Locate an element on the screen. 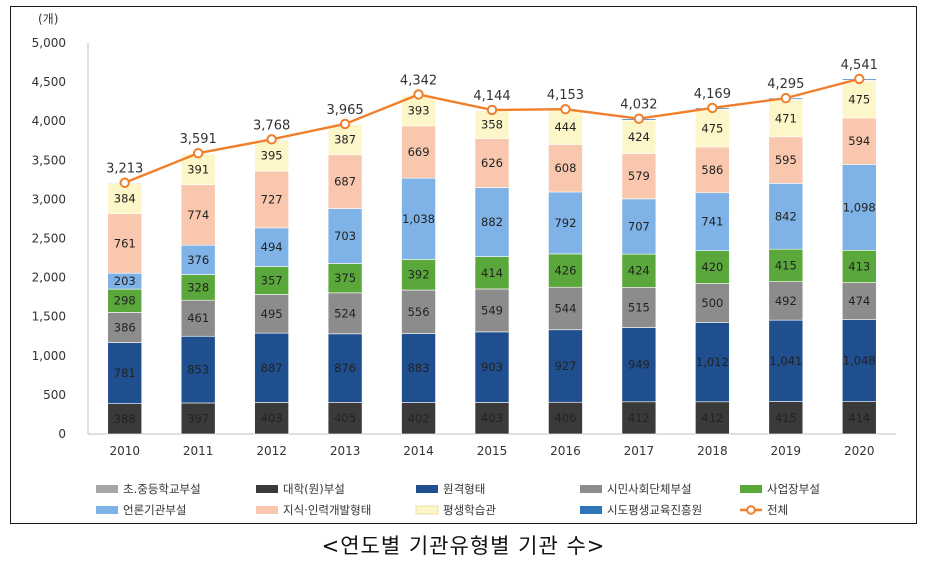 This screenshot has width=927, height=573. bar-value-label: 461 is located at coordinates (198, 318).